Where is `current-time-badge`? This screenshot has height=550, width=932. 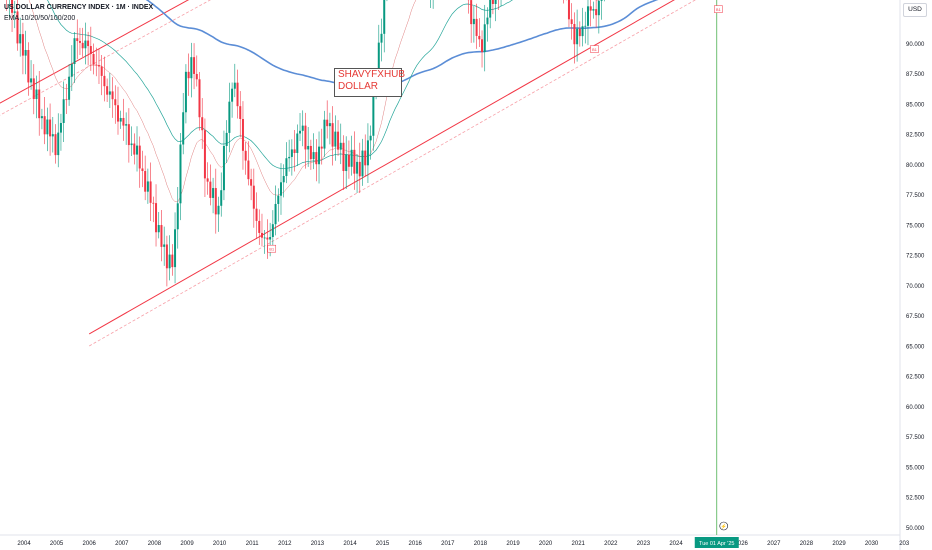 current-time-badge is located at coordinates (716, 542).